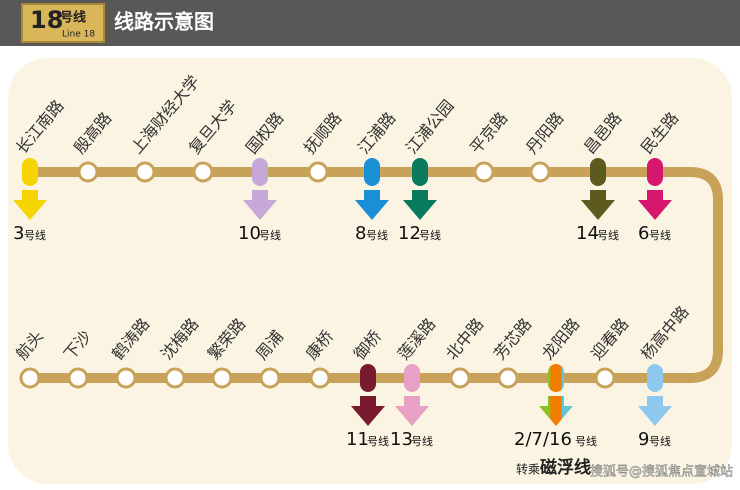 Image resolution: width=740 pixels, height=490 pixels. I want to click on transfer-line: 8, so click(360, 233).